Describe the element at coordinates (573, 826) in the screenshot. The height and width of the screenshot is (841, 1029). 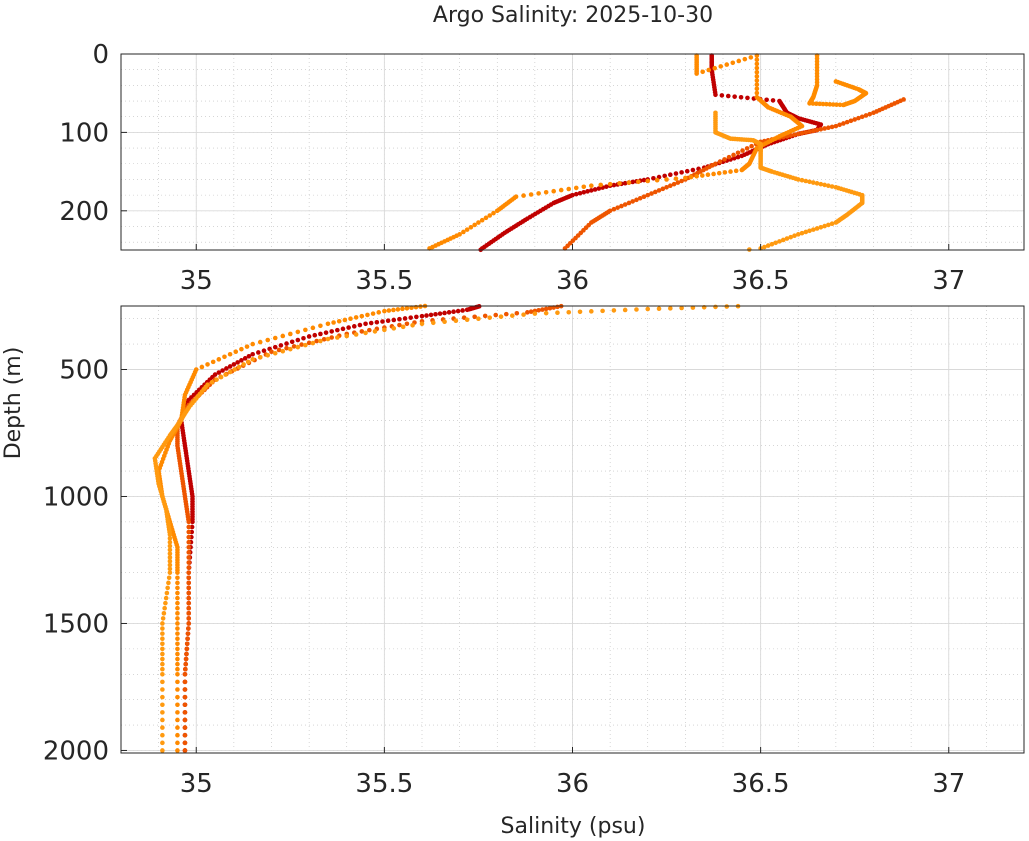
I see `x-axis-label: Salinity (psu)` at that location.